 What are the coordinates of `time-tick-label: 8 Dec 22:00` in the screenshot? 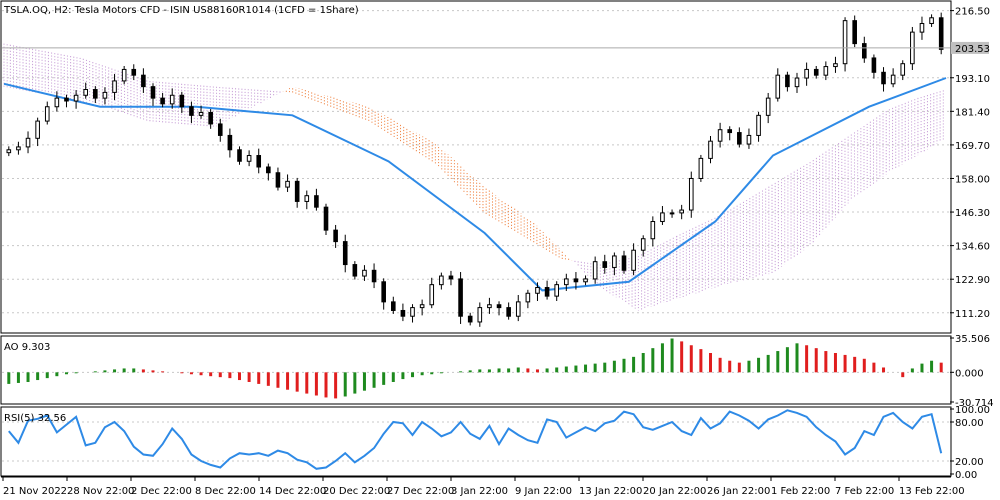 It's located at (225, 491).